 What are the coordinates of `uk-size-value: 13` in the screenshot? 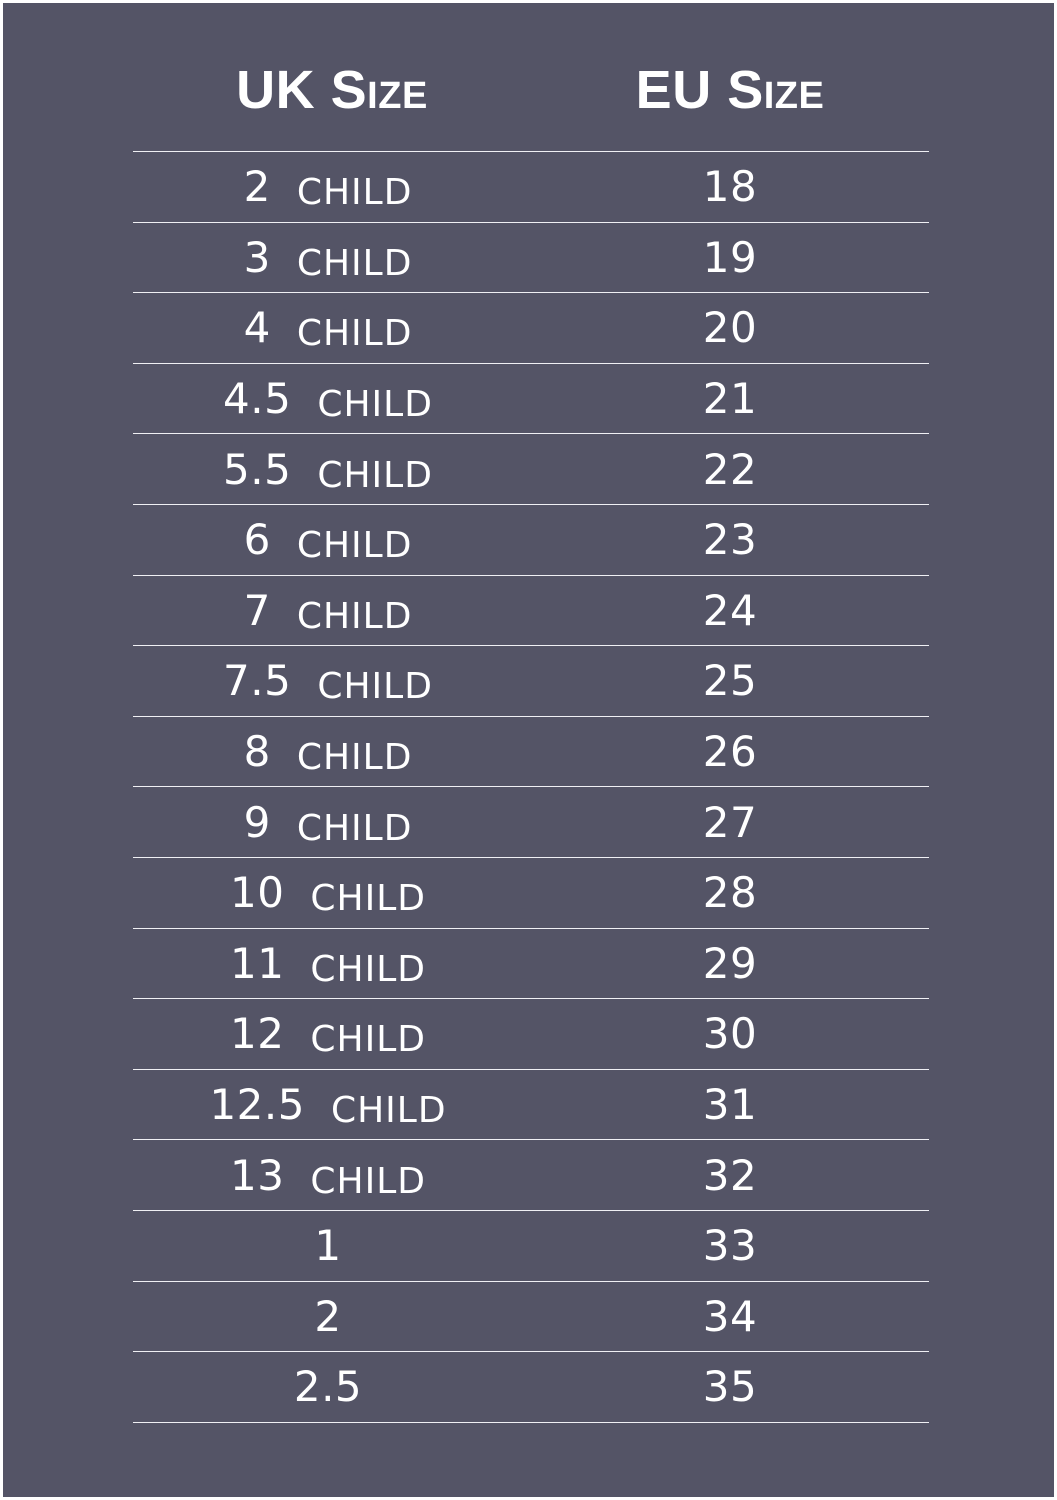 It's located at (257, 1175).